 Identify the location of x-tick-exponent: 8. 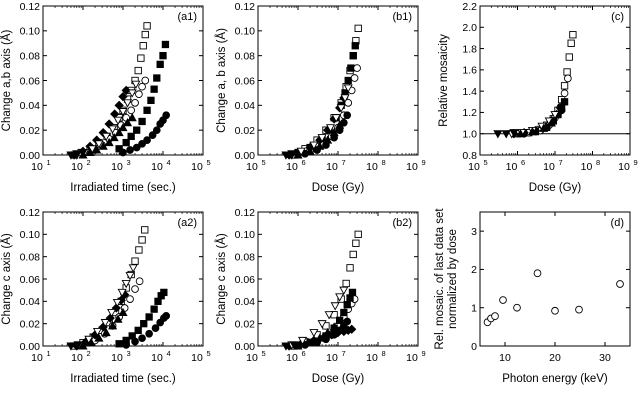
(384, 162).